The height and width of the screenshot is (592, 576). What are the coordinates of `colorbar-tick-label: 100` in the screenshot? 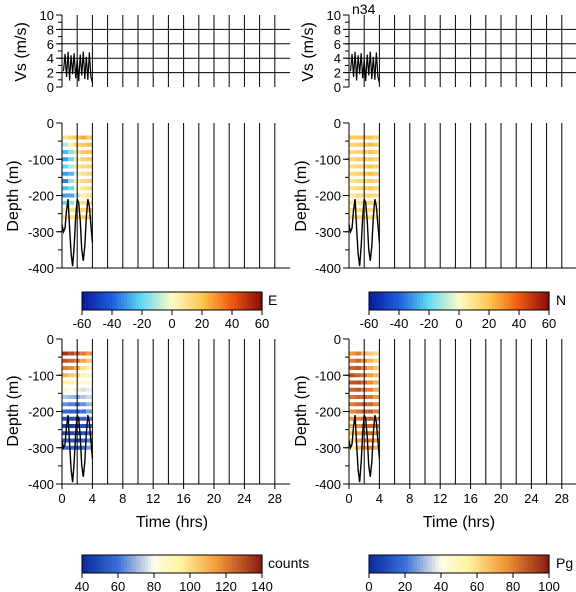 It's located at (190, 585).